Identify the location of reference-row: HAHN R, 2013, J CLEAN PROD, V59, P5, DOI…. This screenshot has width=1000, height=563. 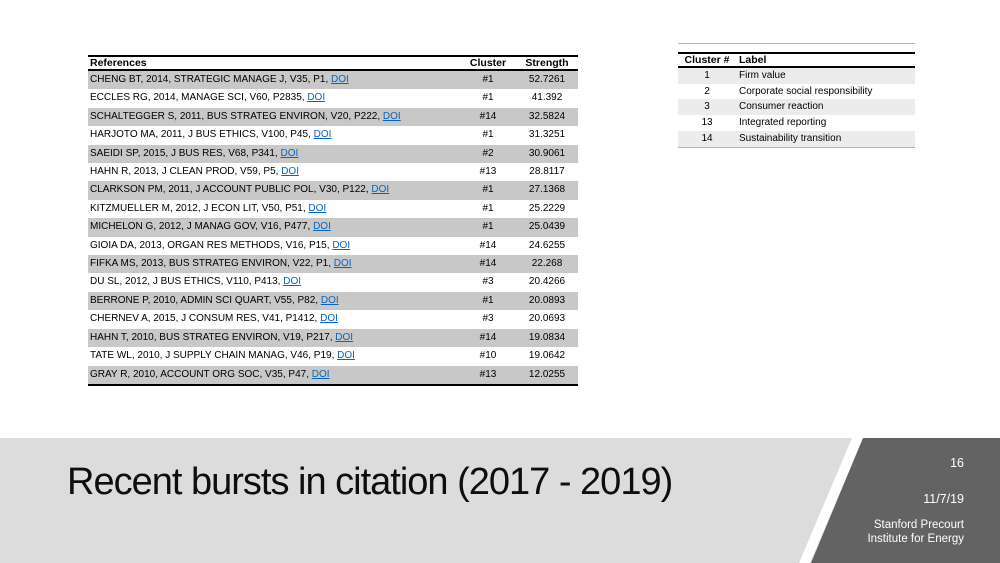
(333, 172).